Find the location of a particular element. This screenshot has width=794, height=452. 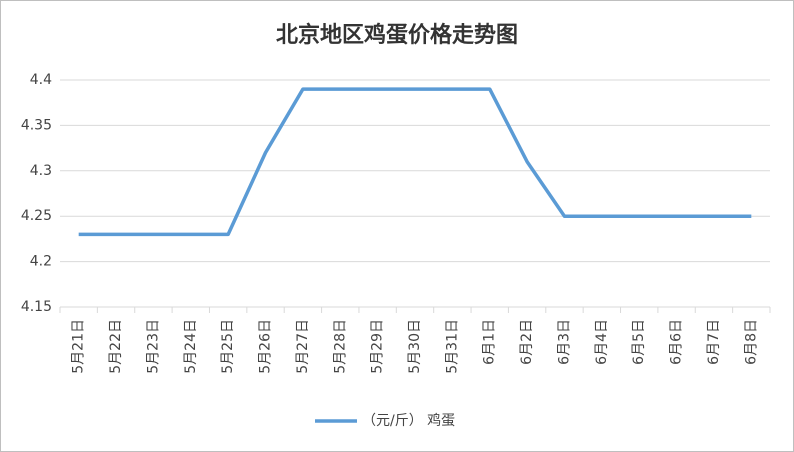

x-tick-label: 5月25日 is located at coordinates (228, 346).